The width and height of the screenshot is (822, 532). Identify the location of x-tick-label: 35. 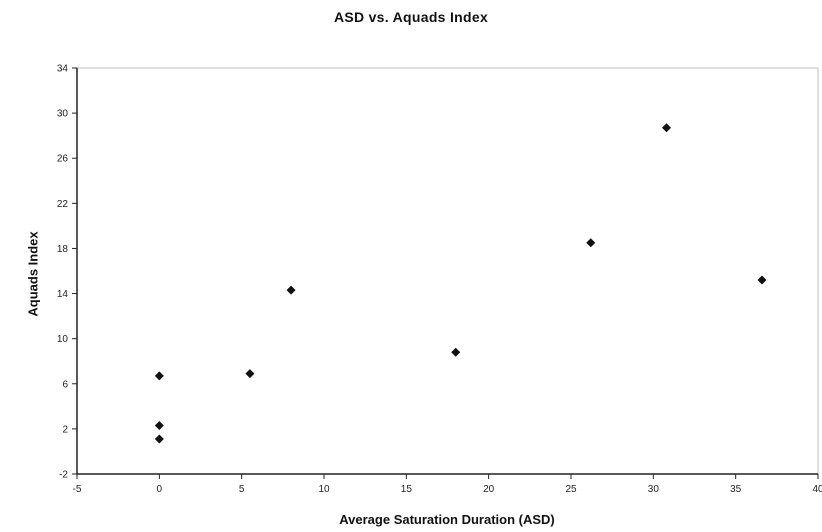
(736, 489).